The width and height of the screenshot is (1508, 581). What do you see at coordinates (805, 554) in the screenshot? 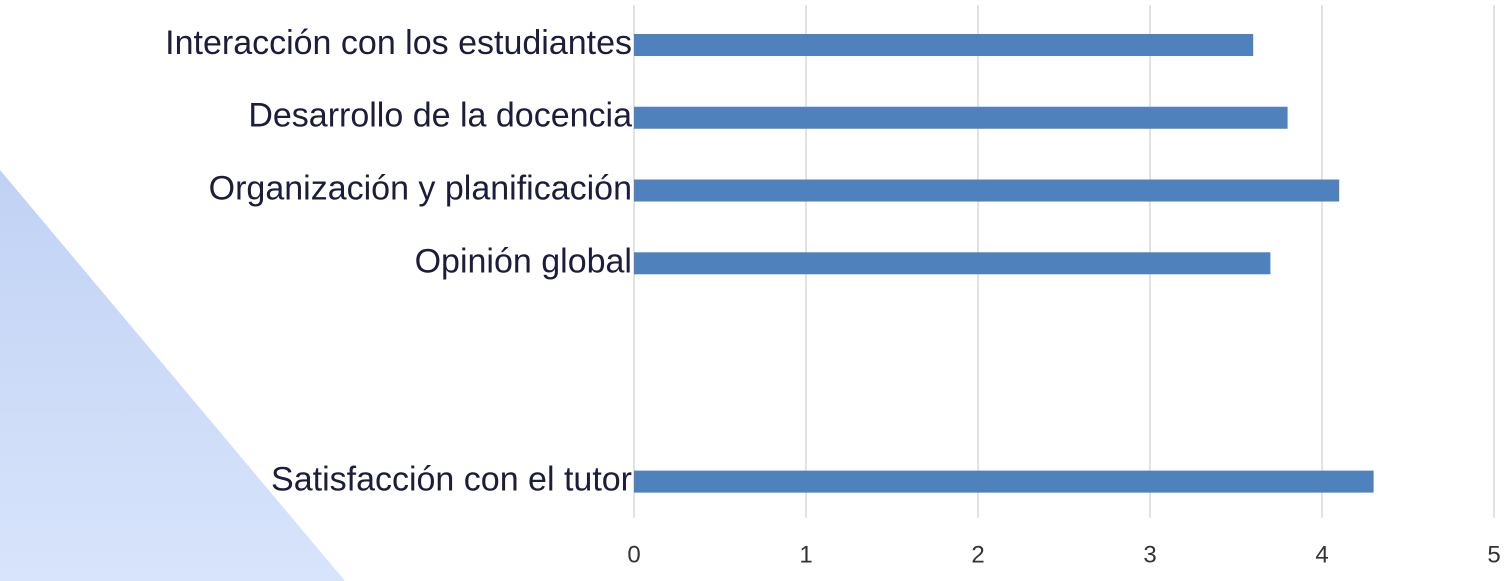
I see `x-tick-label: 1` at bounding box center [805, 554].